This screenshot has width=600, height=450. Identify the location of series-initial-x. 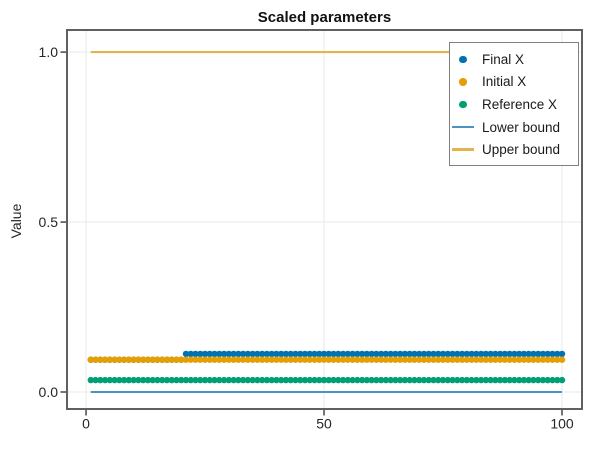
(326, 359).